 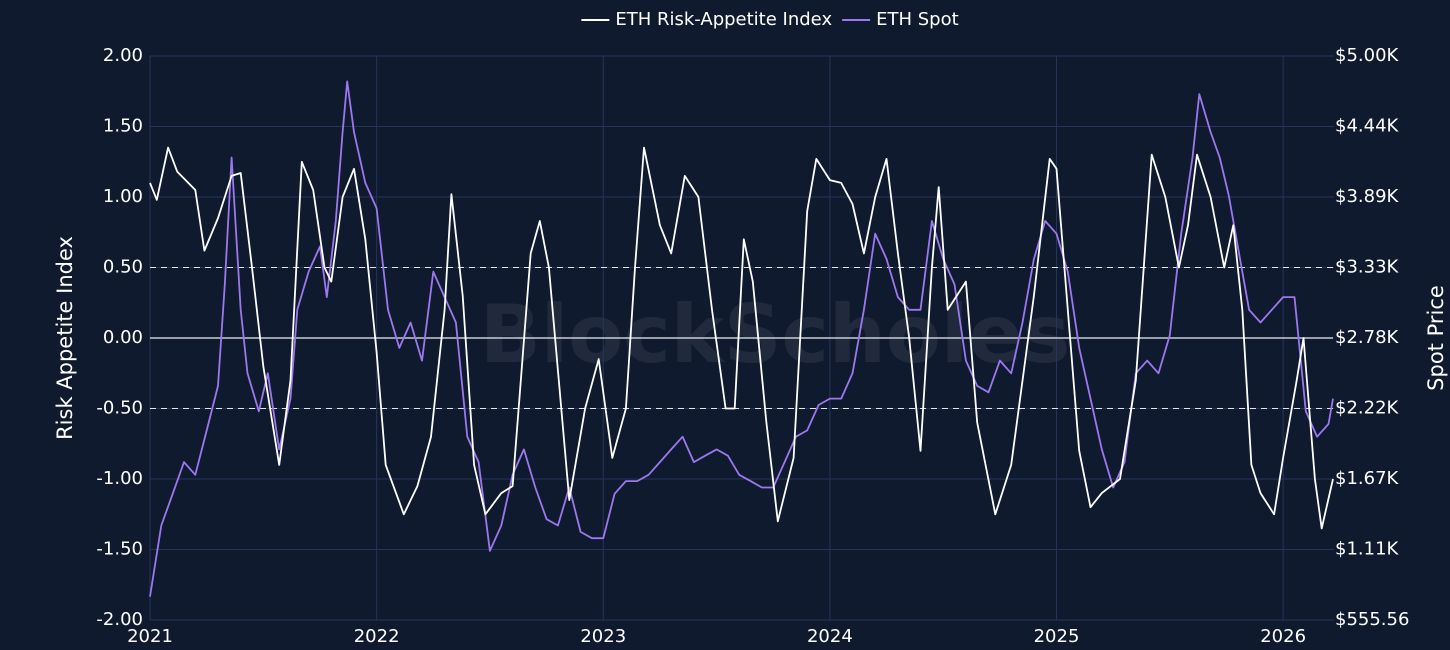 I want to click on y2-tick-label: $5.00K, so click(x=1367, y=55).